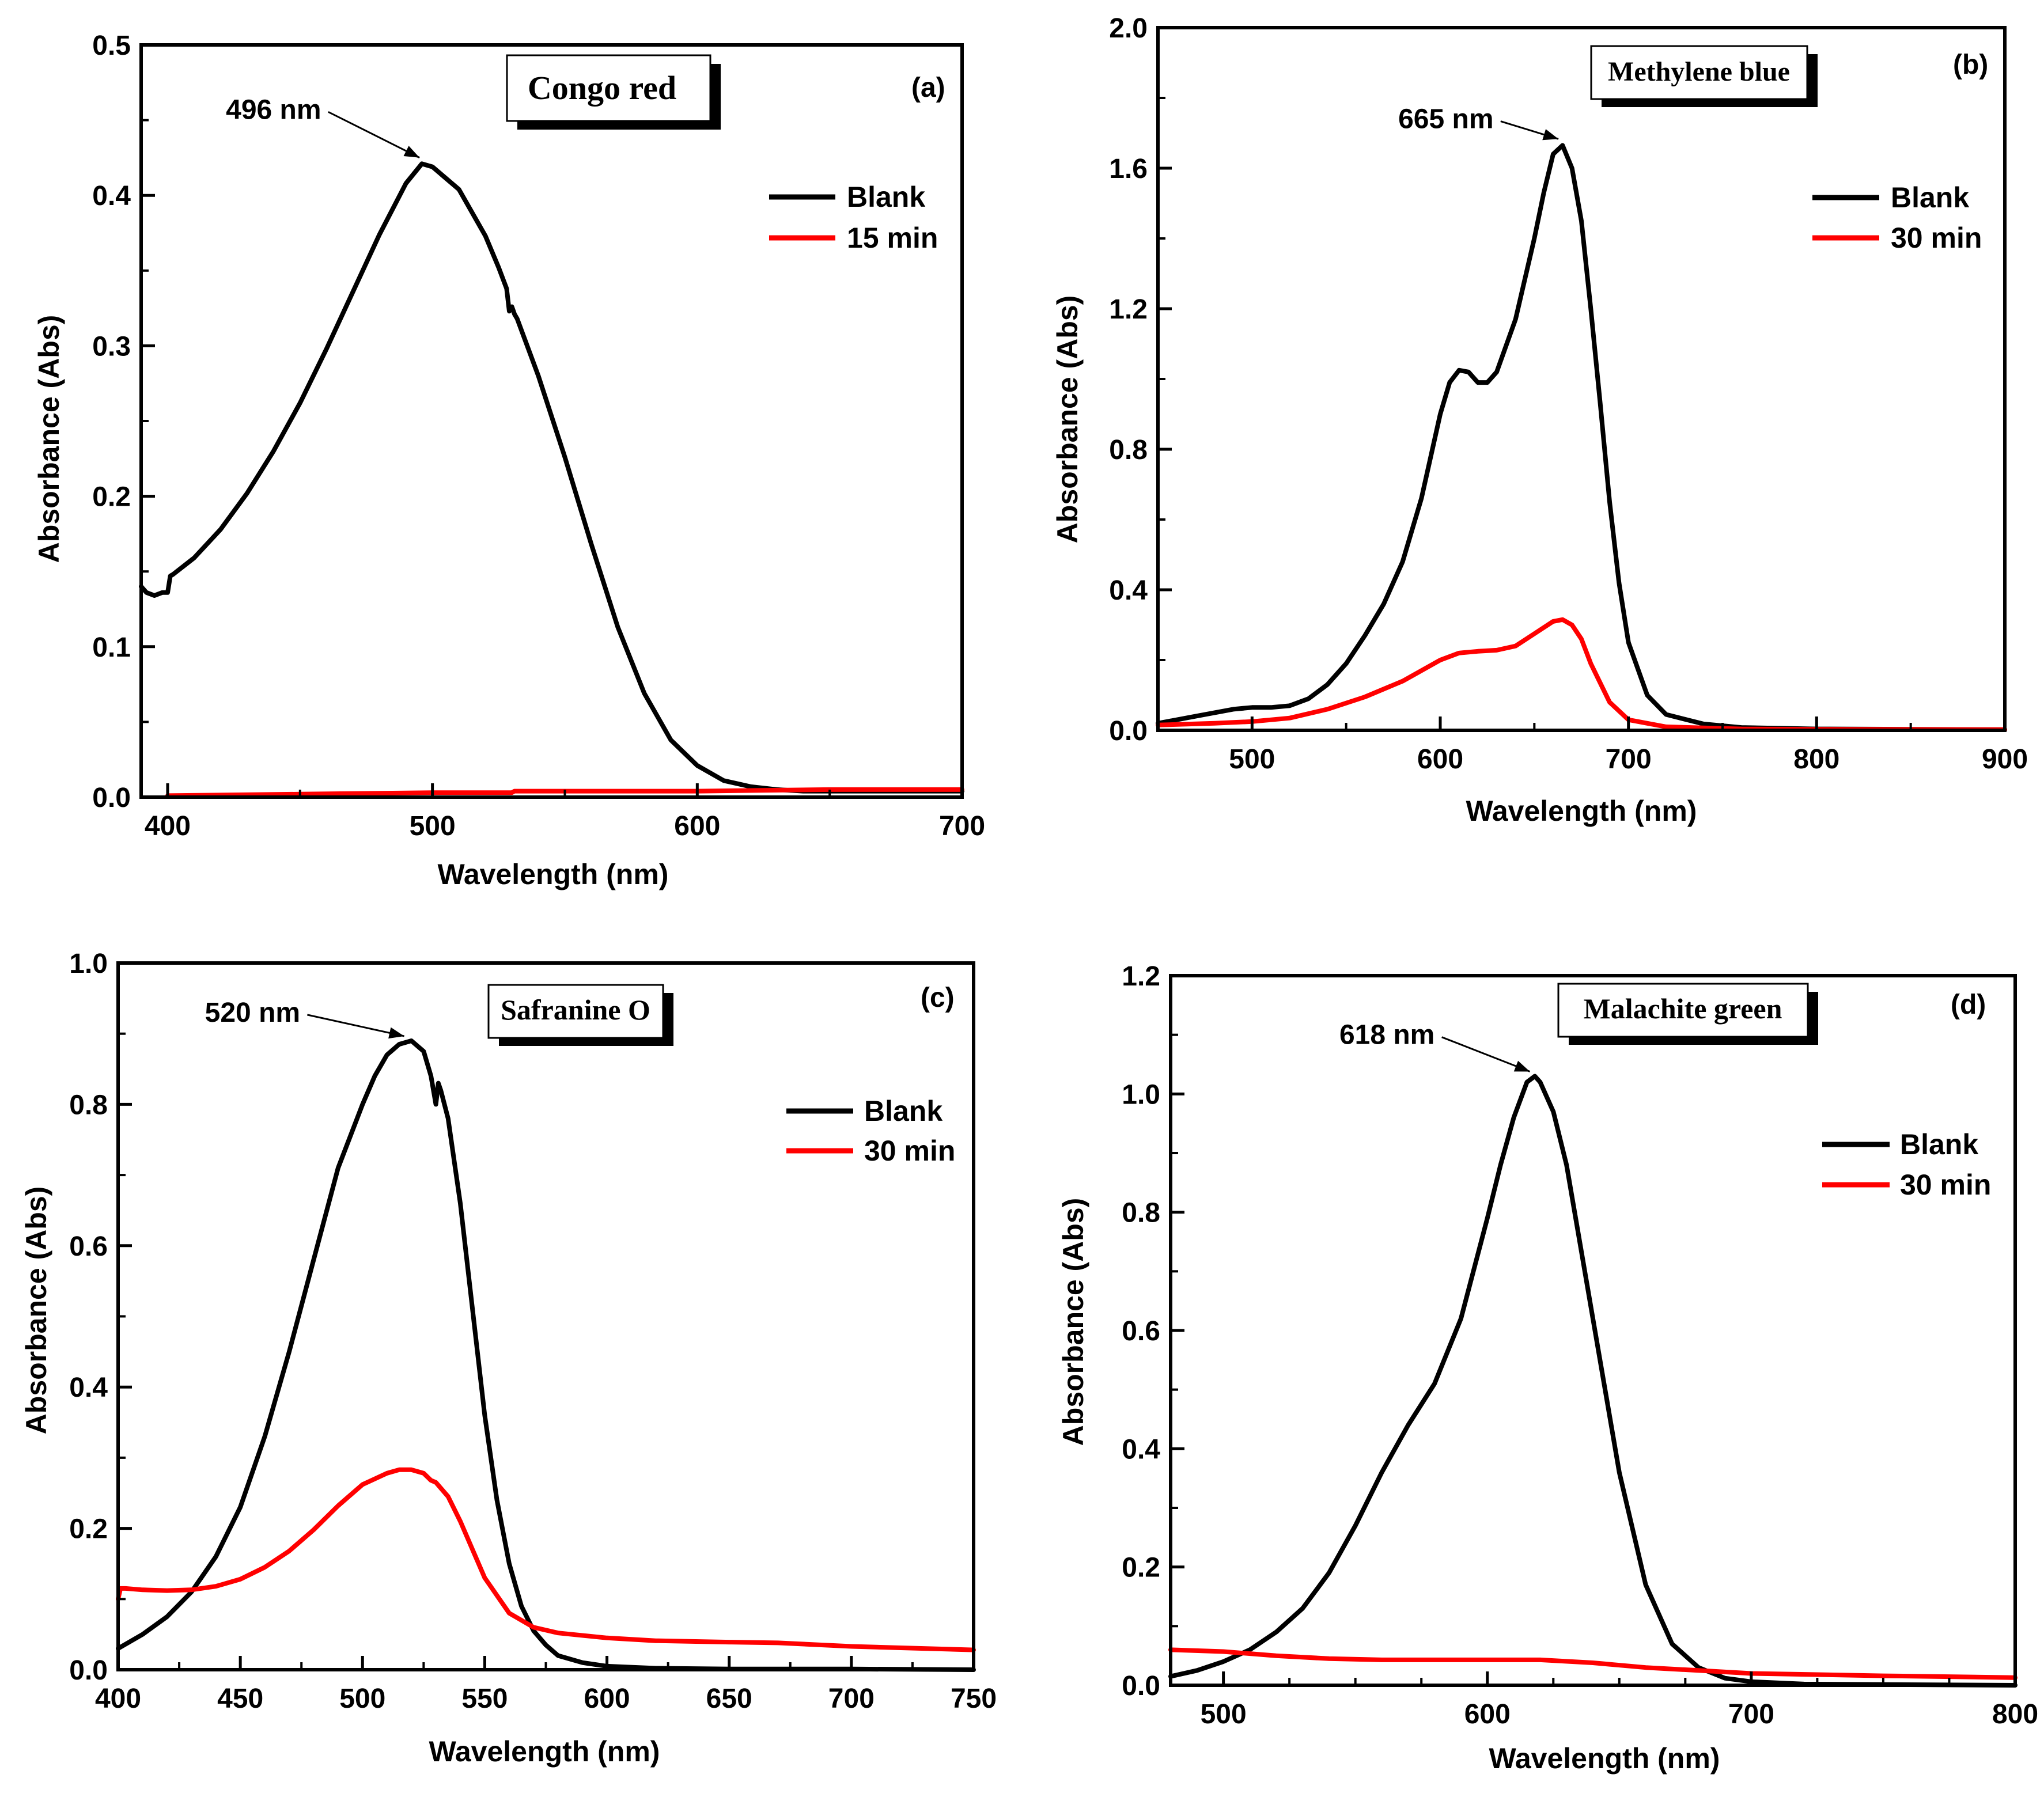  I want to click on panel-c-title: Safranine O, so click(575, 1010).